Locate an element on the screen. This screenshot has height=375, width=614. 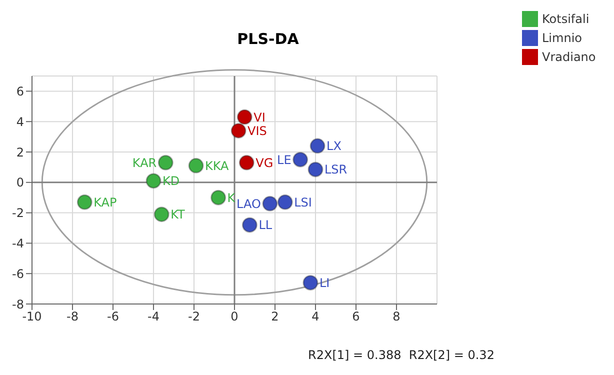
x-tick-label: -8 is located at coordinates (72, 317).